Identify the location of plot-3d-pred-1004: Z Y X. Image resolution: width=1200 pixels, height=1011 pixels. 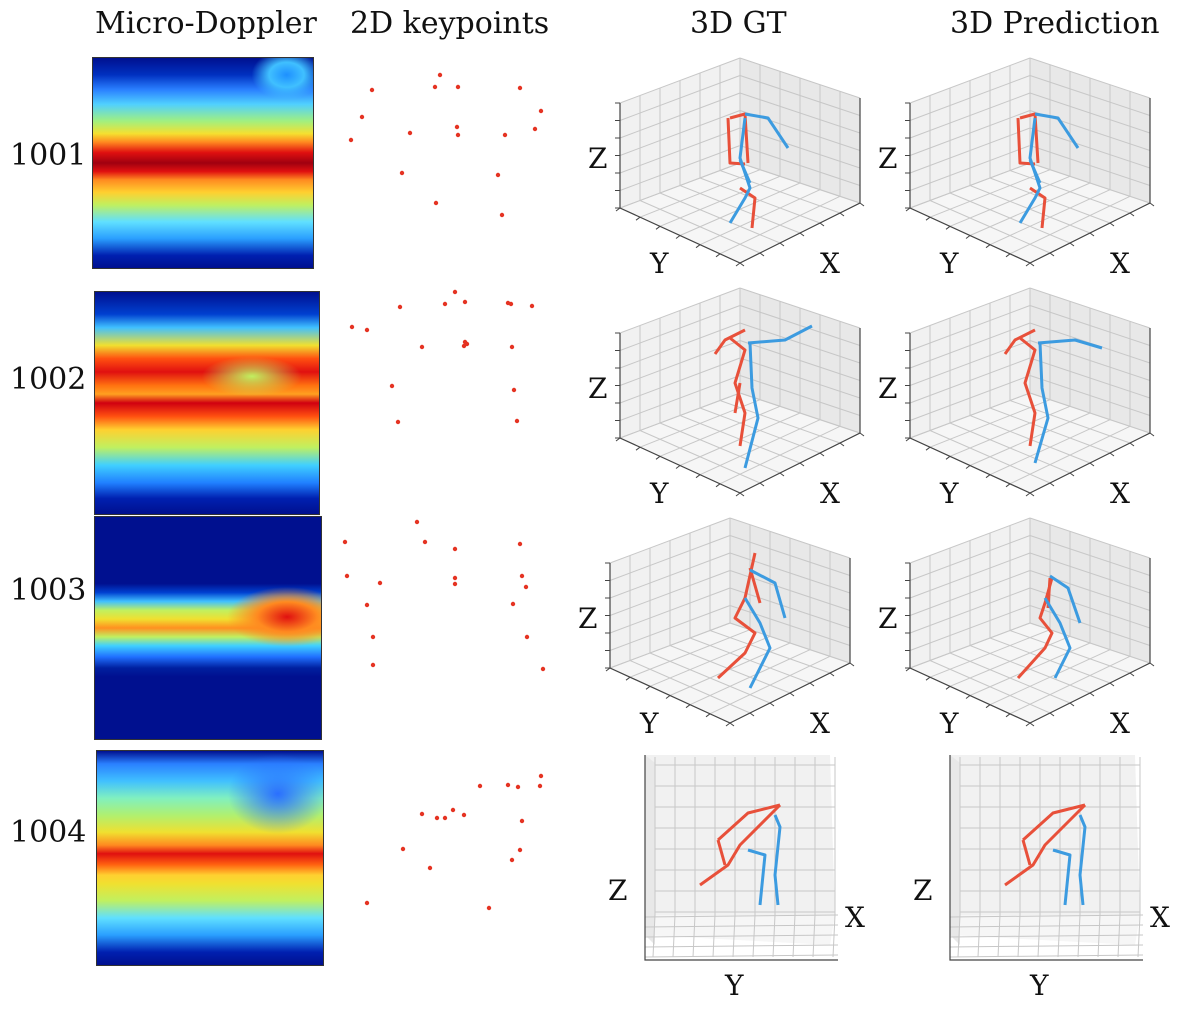
(1041, 878).